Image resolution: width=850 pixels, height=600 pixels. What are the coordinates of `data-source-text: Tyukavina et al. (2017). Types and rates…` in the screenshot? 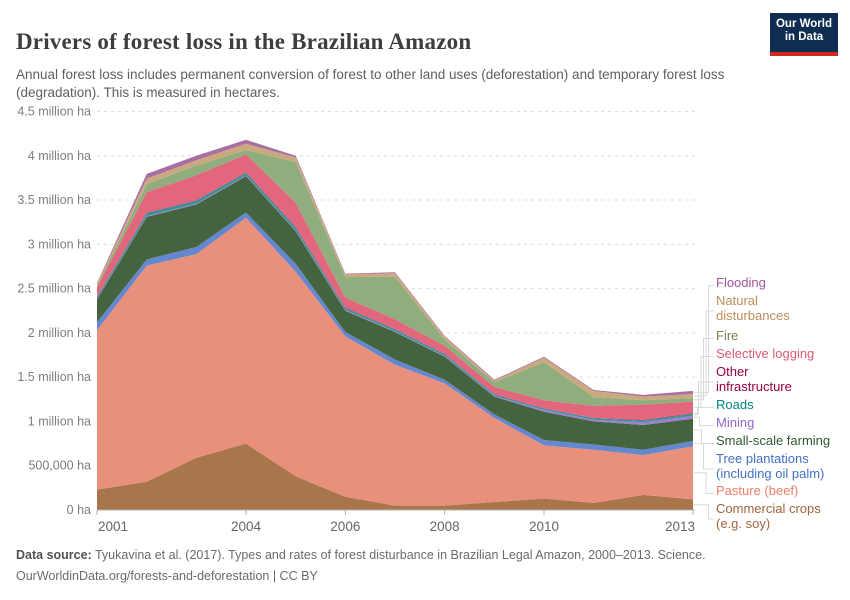 It's located at (398, 555).